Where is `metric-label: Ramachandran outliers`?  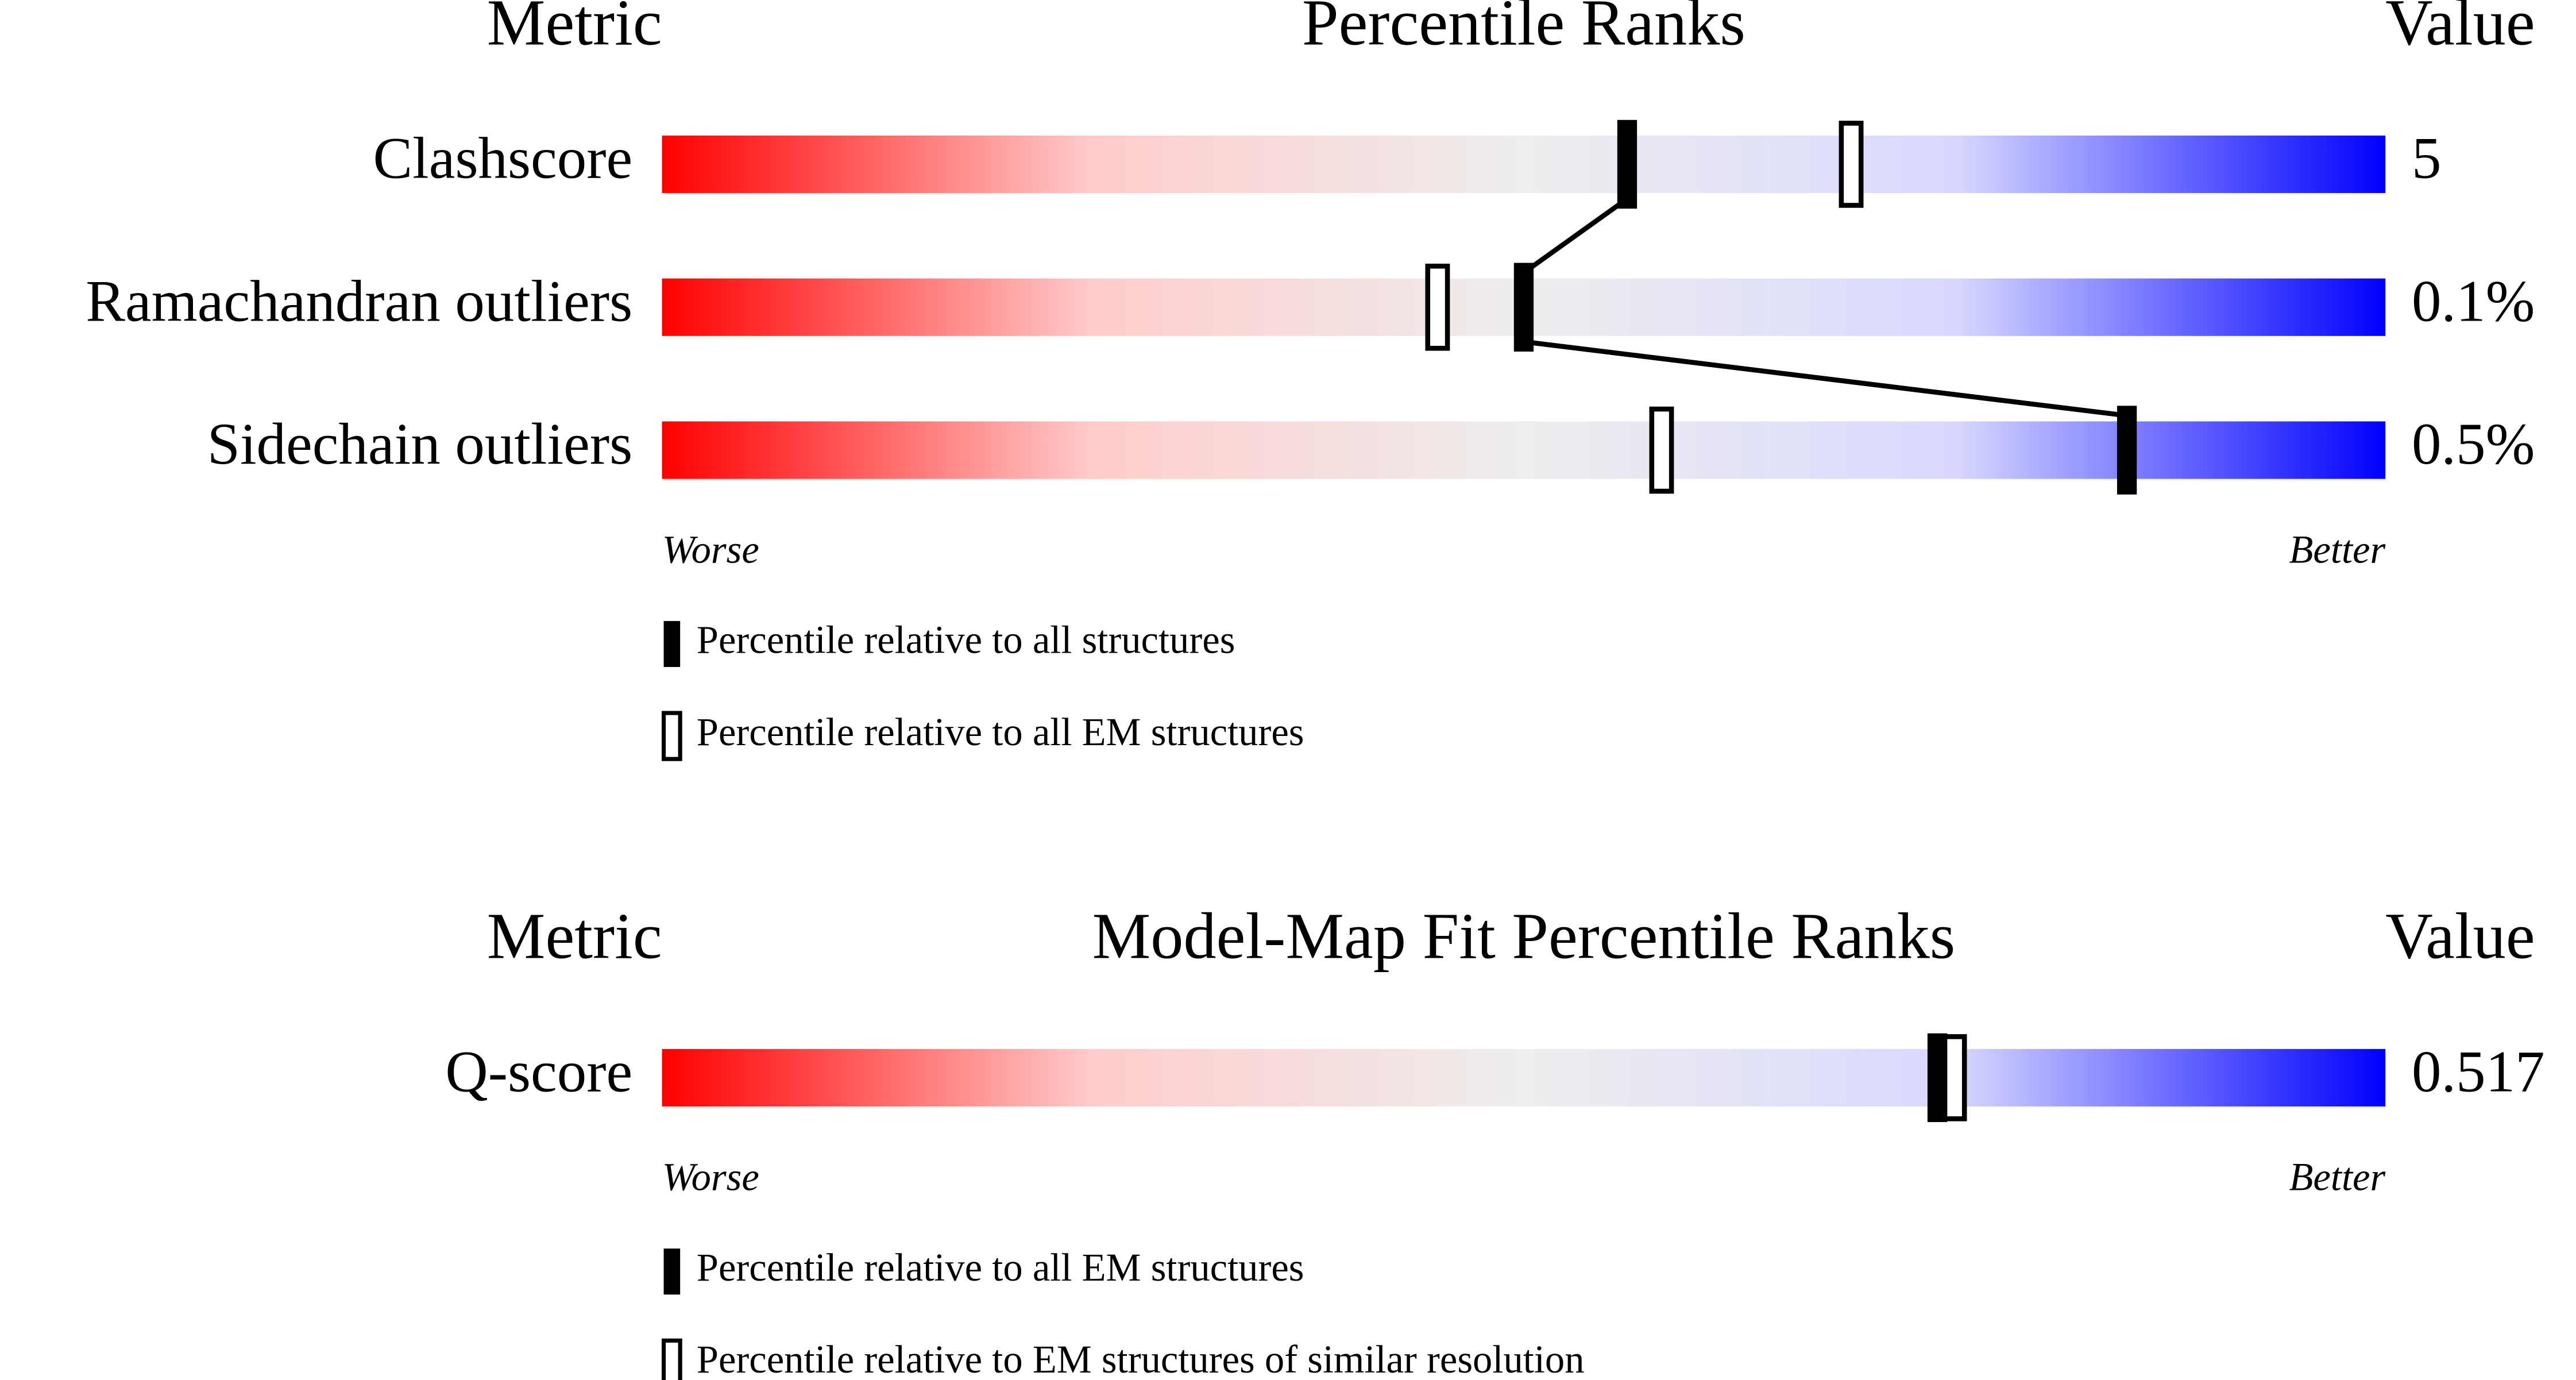 metric-label: Ramachandran outliers is located at coordinates (359, 301).